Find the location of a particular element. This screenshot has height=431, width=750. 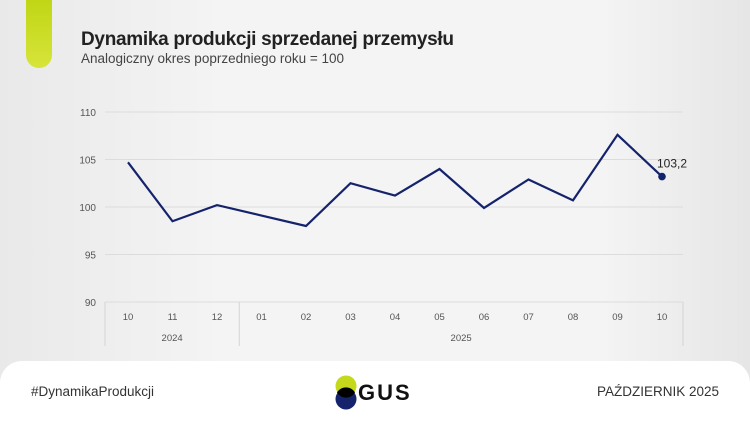

logo-circles-icon is located at coordinates (346, 392).